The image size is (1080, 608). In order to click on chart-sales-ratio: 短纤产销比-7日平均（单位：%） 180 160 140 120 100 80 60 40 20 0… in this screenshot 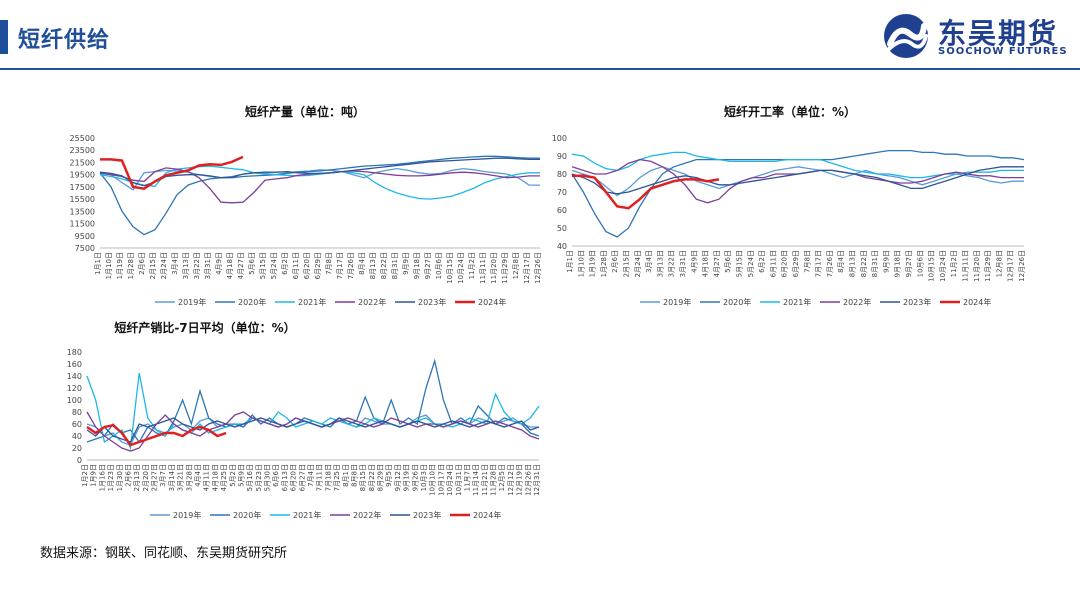, I will do `click(304, 420)`.